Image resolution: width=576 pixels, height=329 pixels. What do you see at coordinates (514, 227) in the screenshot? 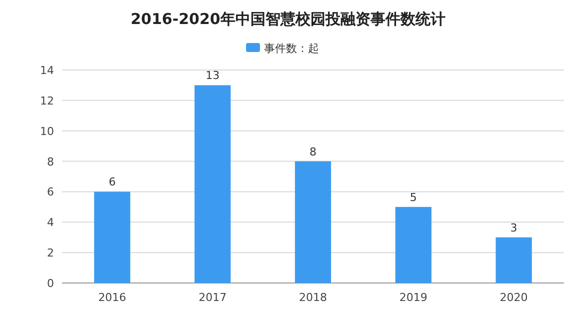
I see `data-label: 3` at bounding box center [514, 227].